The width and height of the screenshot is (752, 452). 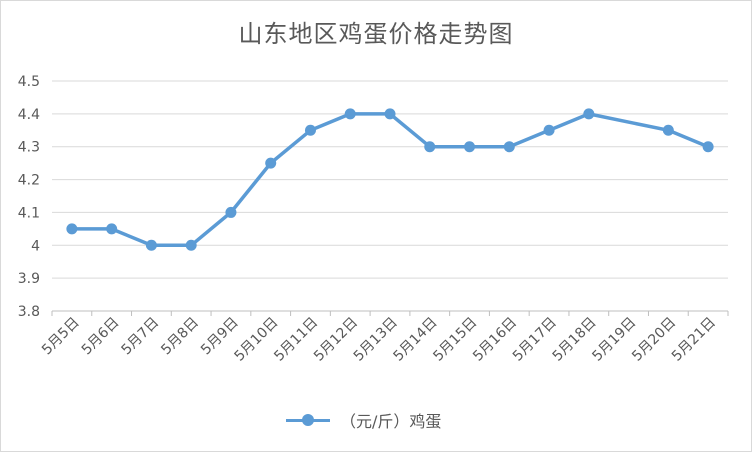 I want to click on legend: （元/斤）鸡蛋, so click(x=363, y=420).